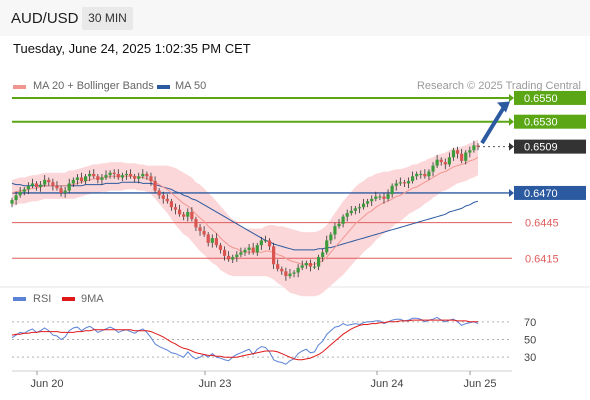 This screenshot has height=400, width=590. Describe the element at coordinates (386, 384) in the screenshot. I see `x-tick-label-2: Jun 24` at that location.